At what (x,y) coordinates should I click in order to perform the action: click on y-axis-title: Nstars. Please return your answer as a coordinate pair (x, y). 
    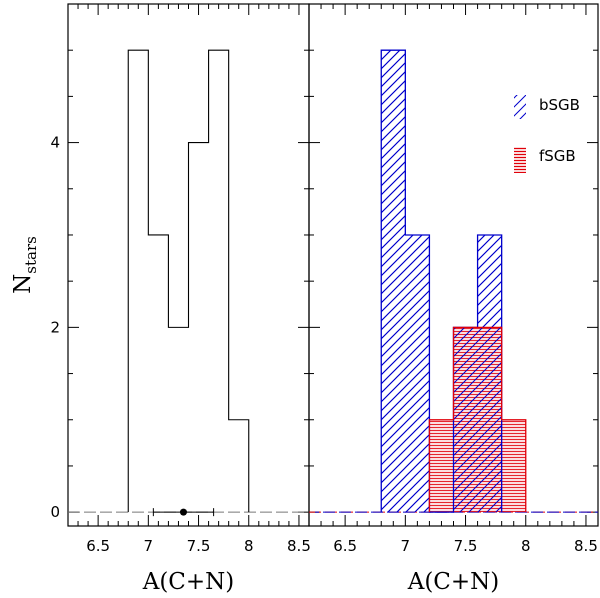
    Looking at the image, I should click on (25, 265).